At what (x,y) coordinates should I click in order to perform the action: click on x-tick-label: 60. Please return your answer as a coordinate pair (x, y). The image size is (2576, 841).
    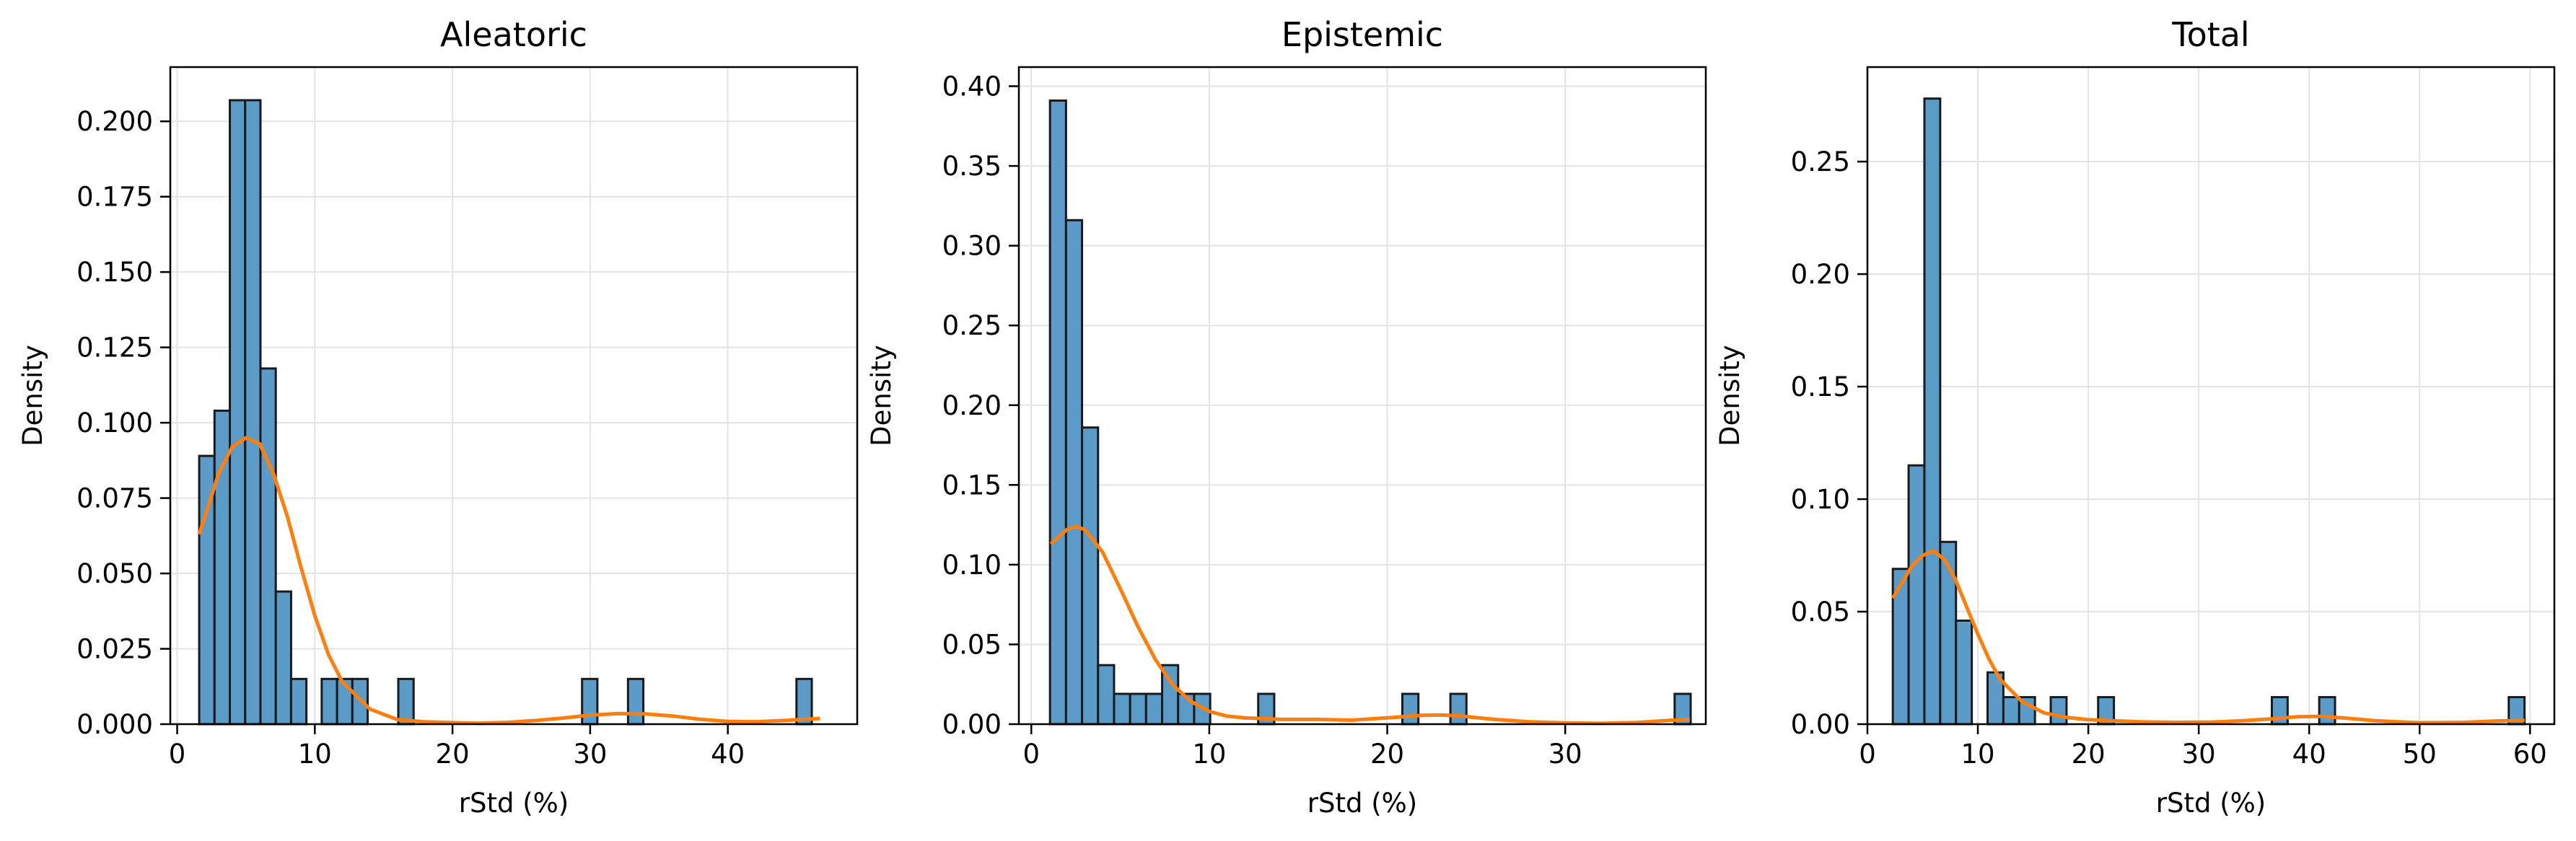
    Looking at the image, I should click on (2530, 754).